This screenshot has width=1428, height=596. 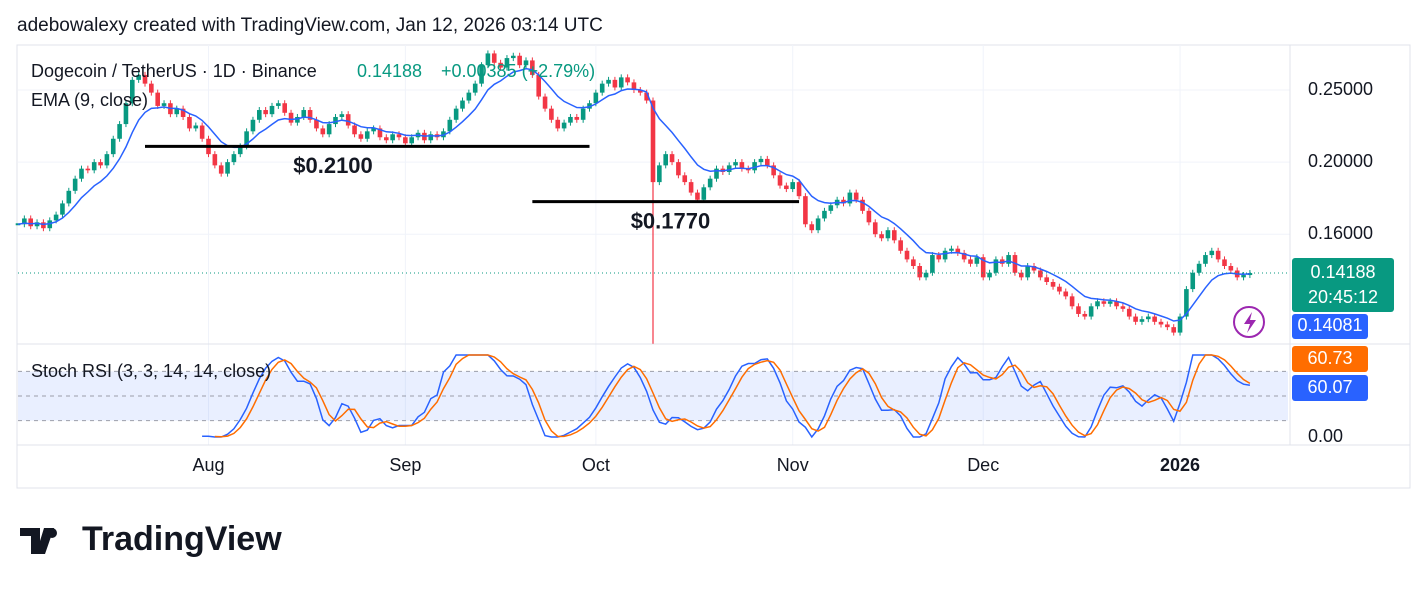 I want to click on support-label: $0.1770, so click(x=671, y=220).